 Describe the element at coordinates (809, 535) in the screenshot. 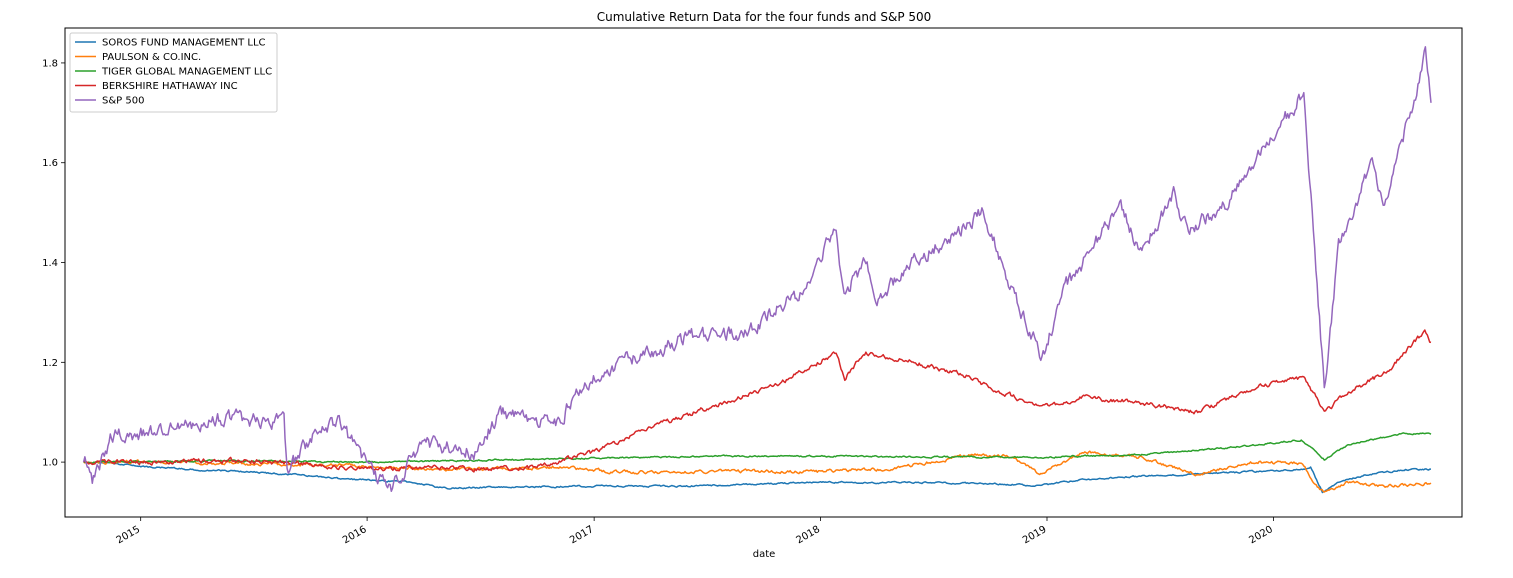

I see `x-tick-label: 2018` at that location.